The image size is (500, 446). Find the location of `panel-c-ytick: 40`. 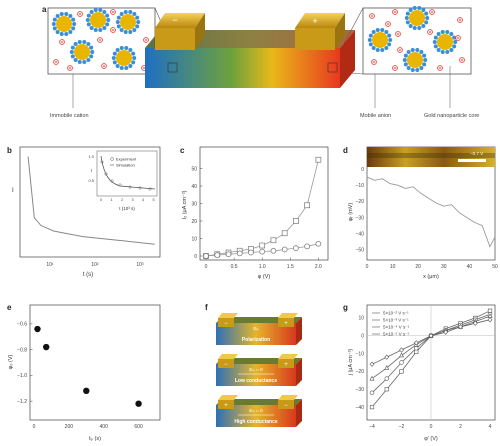

panel-c-ytick: 40 is located at coordinates (194, 187).